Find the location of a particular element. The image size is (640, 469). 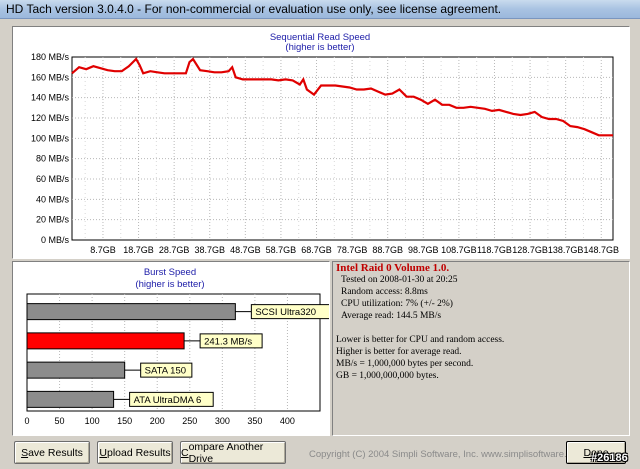

seq-x-tick-label: 38.7GB is located at coordinates (209, 250).